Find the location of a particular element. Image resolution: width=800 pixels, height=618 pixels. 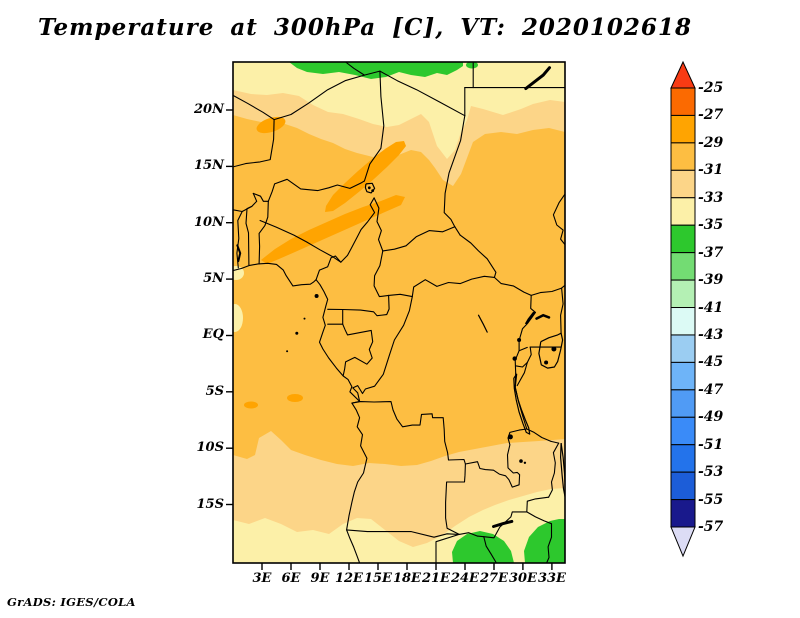

colorbar-tick-label: -33 is located at coordinates (711, 198).